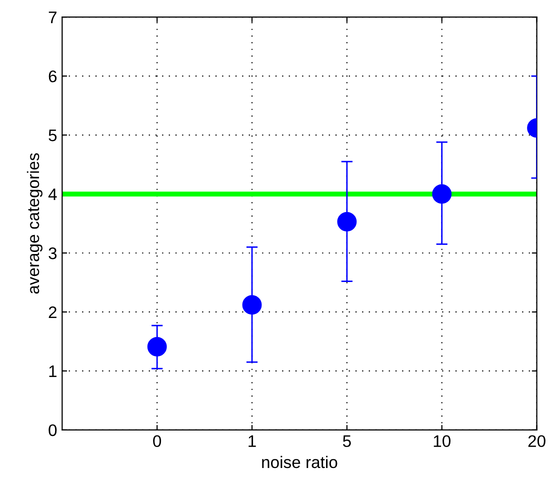 The width and height of the screenshot is (550, 488). I want to click on x-tick-label: 0, so click(157, 441).